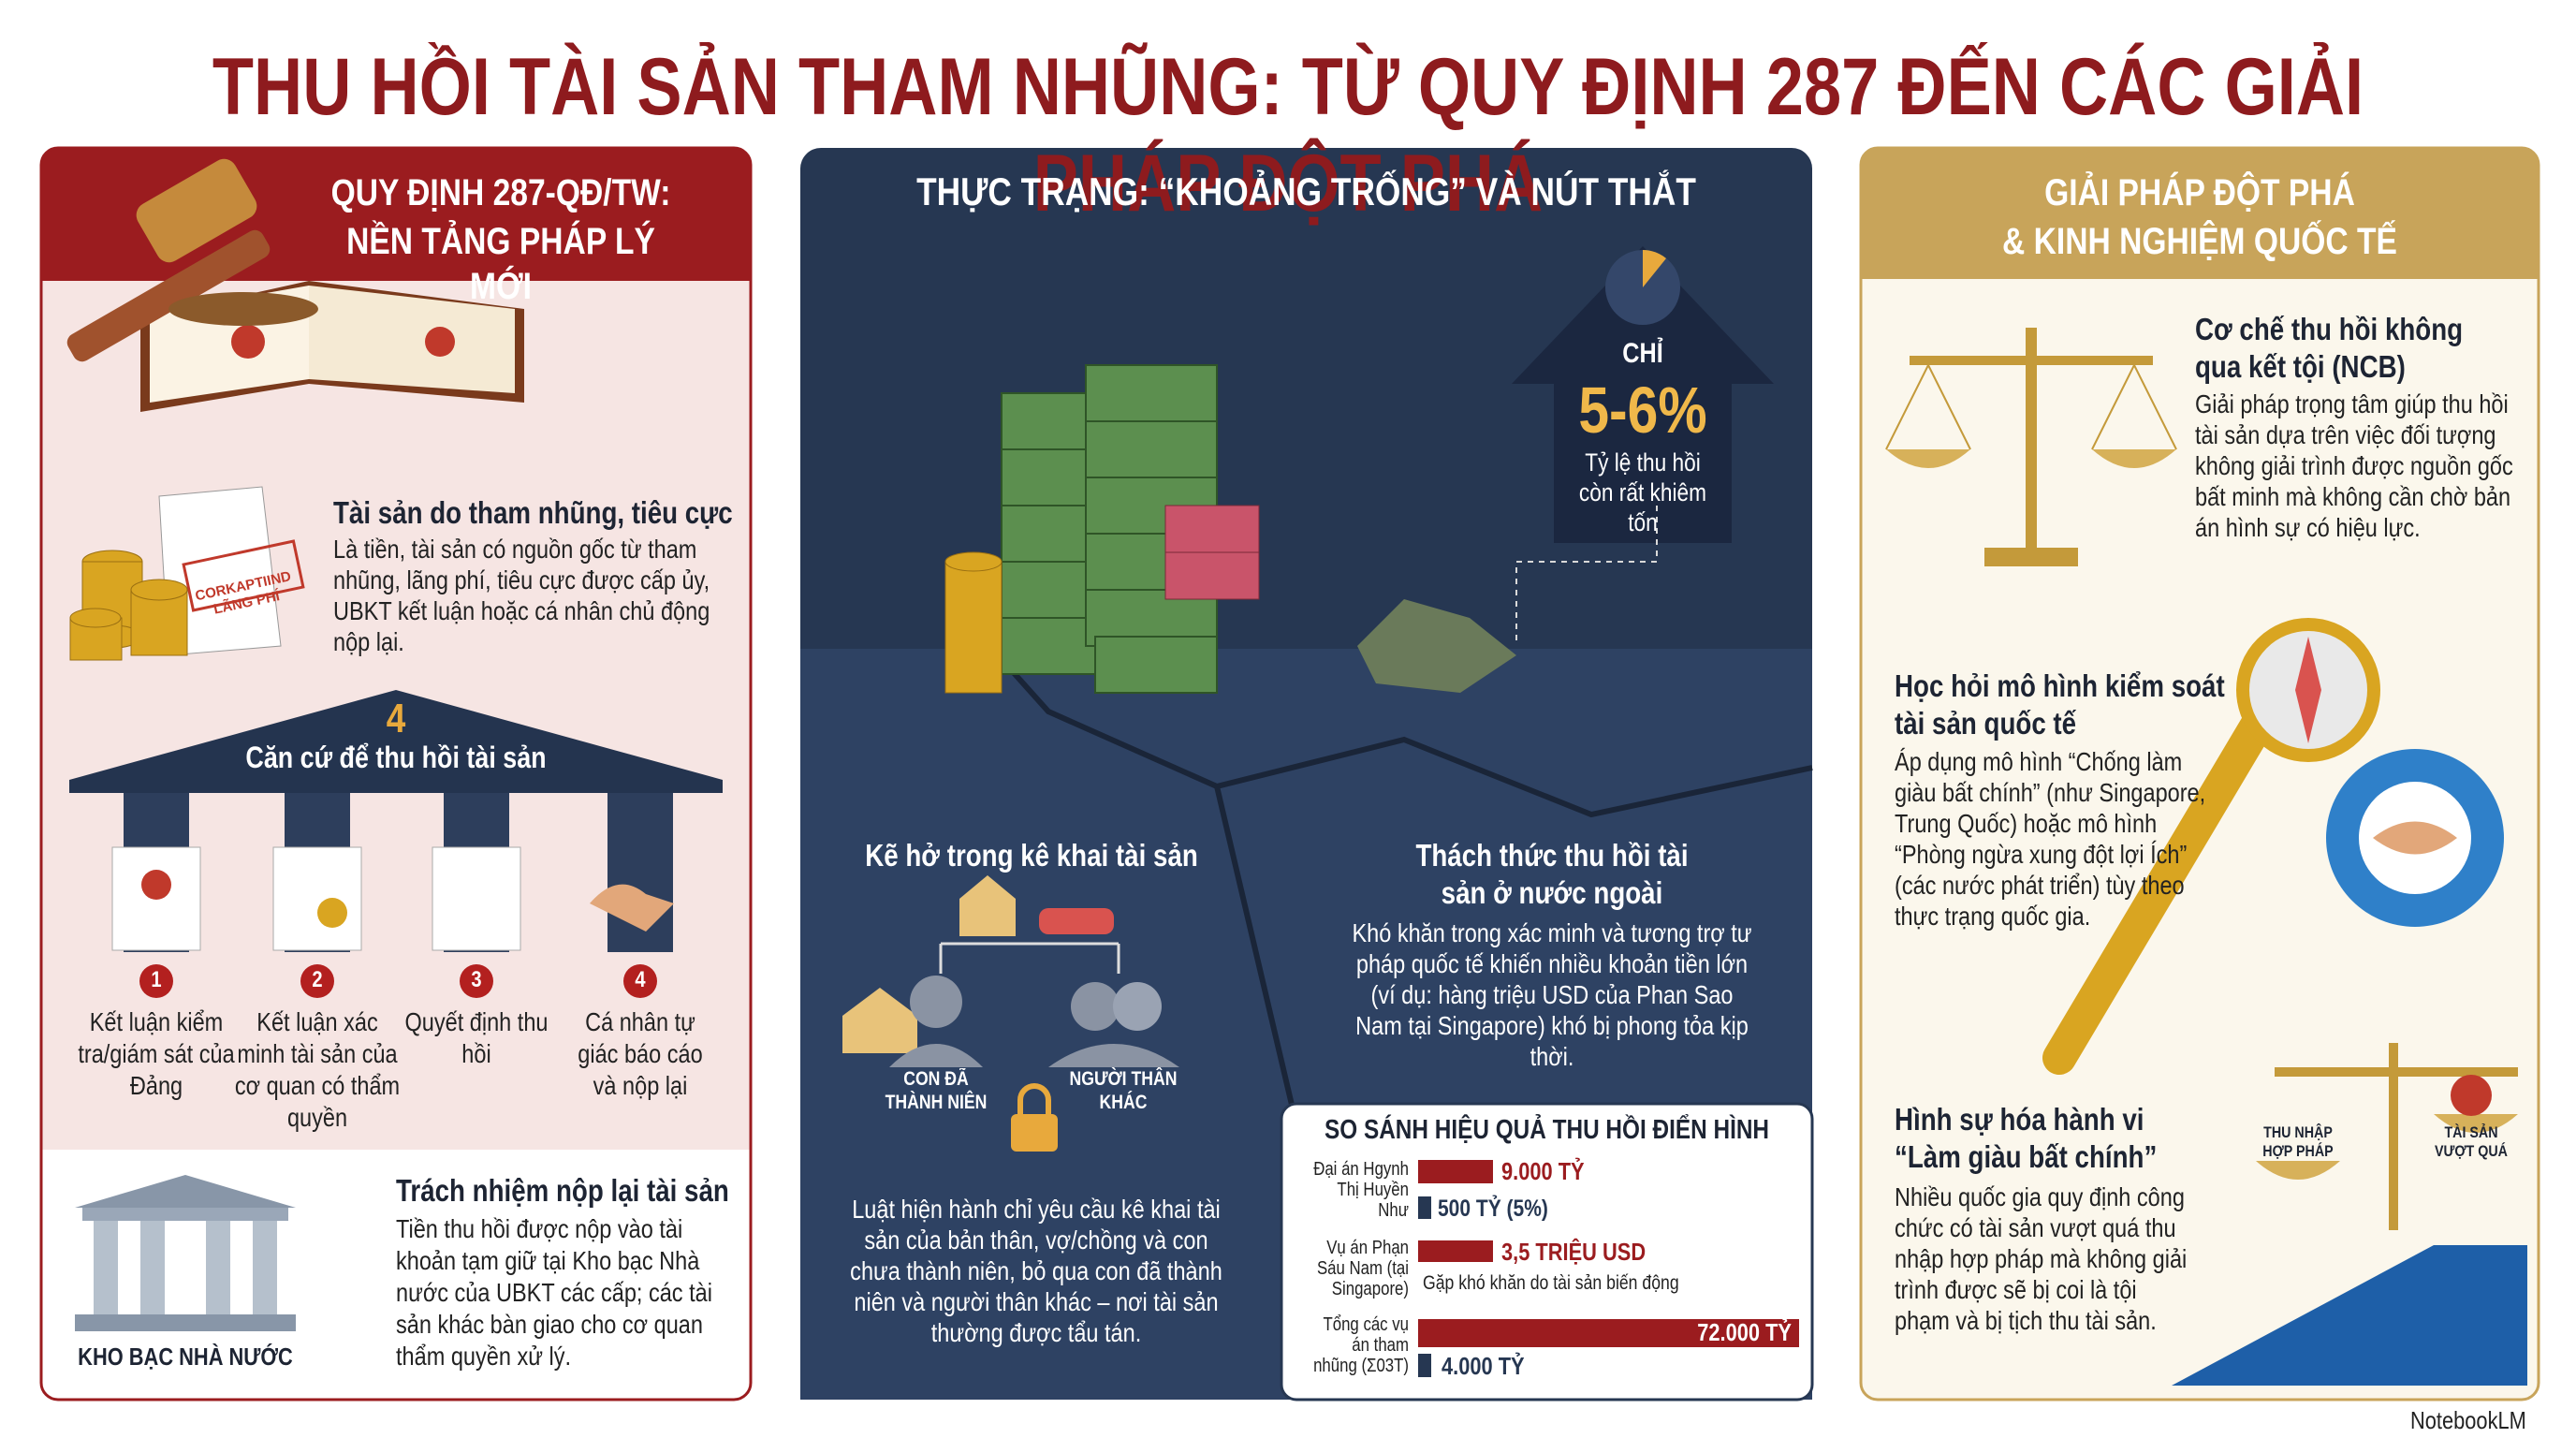 The height and width of the screenshot is (1438, 2576). What do you see at coordinates (156, 979) in the screenshot?
I see `pillar-number: 1` at bounding box center [156, 979].